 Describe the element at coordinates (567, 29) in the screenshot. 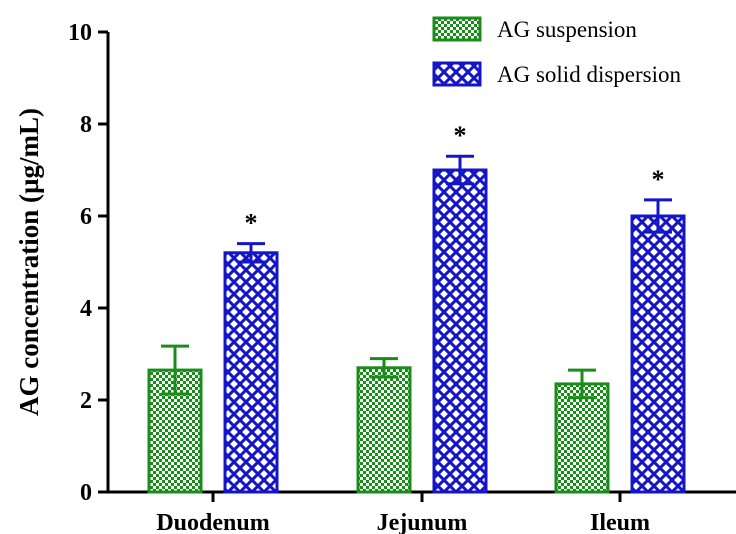

I see `legend-label-ag-suspension: AG suspension` at that location.